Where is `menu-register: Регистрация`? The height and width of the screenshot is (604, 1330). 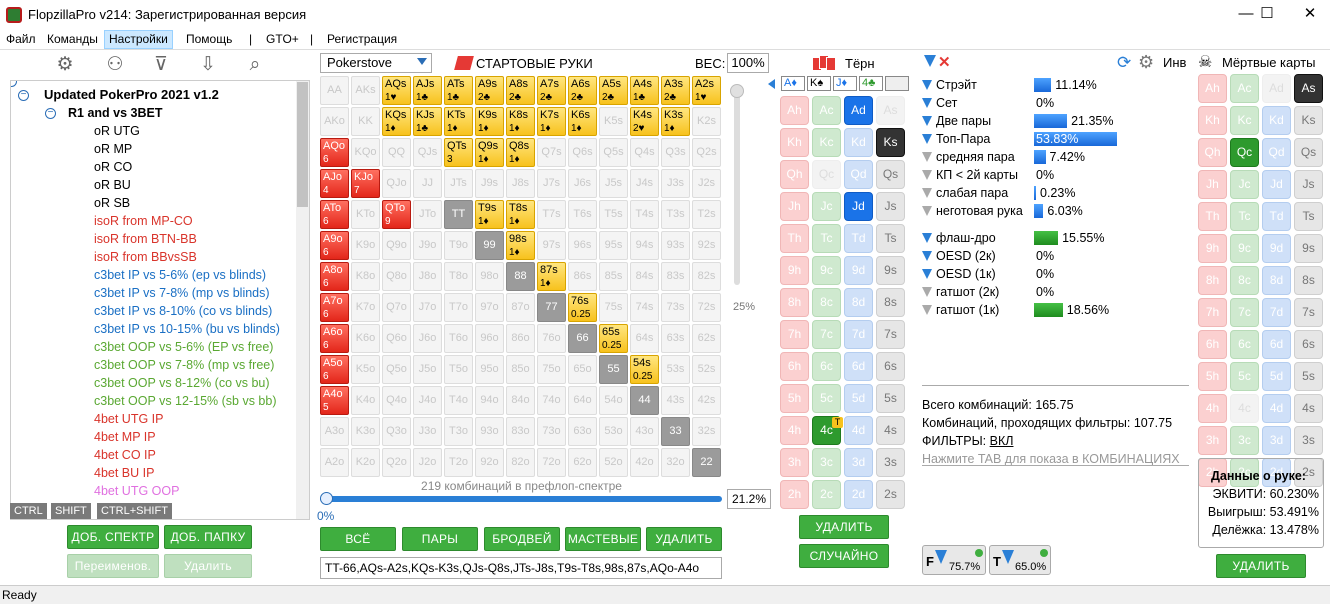 menu-register: Регистрация is located at coordinates (362, 39).